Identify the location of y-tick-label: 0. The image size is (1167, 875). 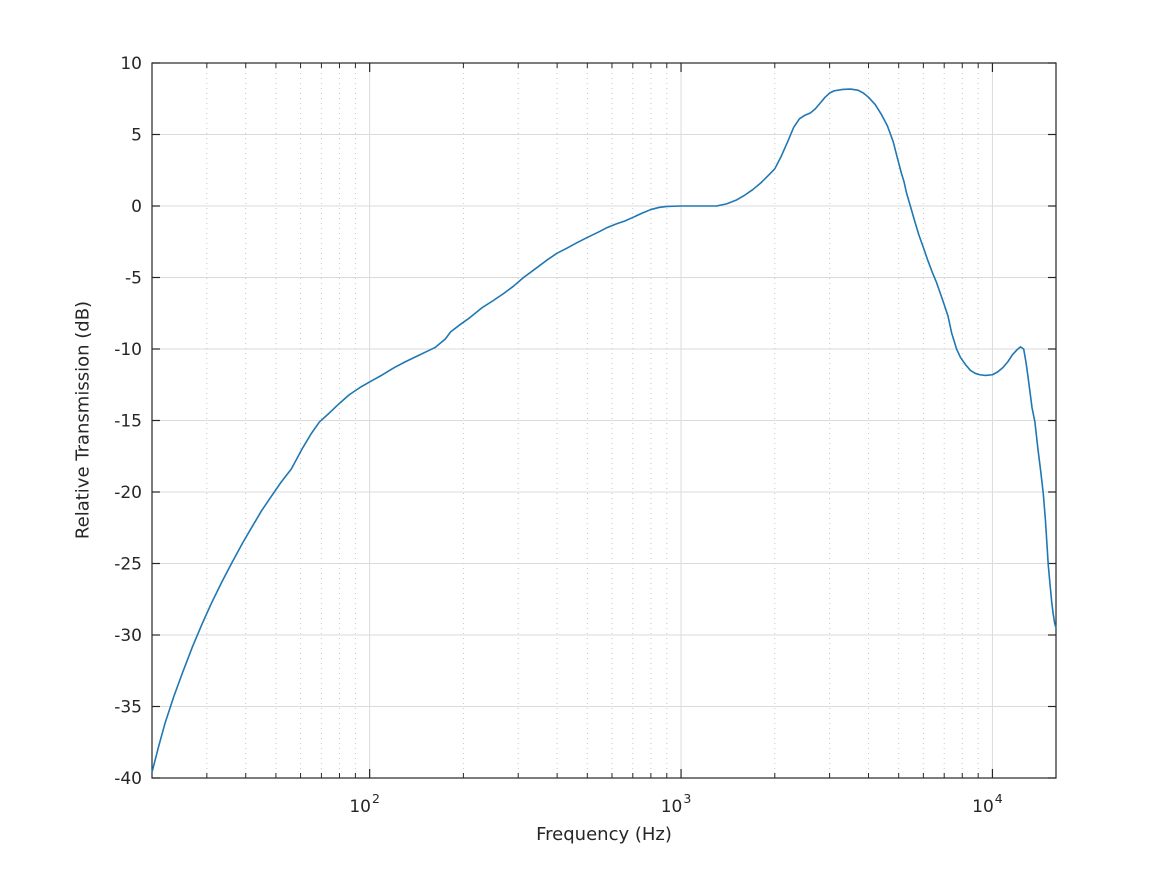
(136, 207).